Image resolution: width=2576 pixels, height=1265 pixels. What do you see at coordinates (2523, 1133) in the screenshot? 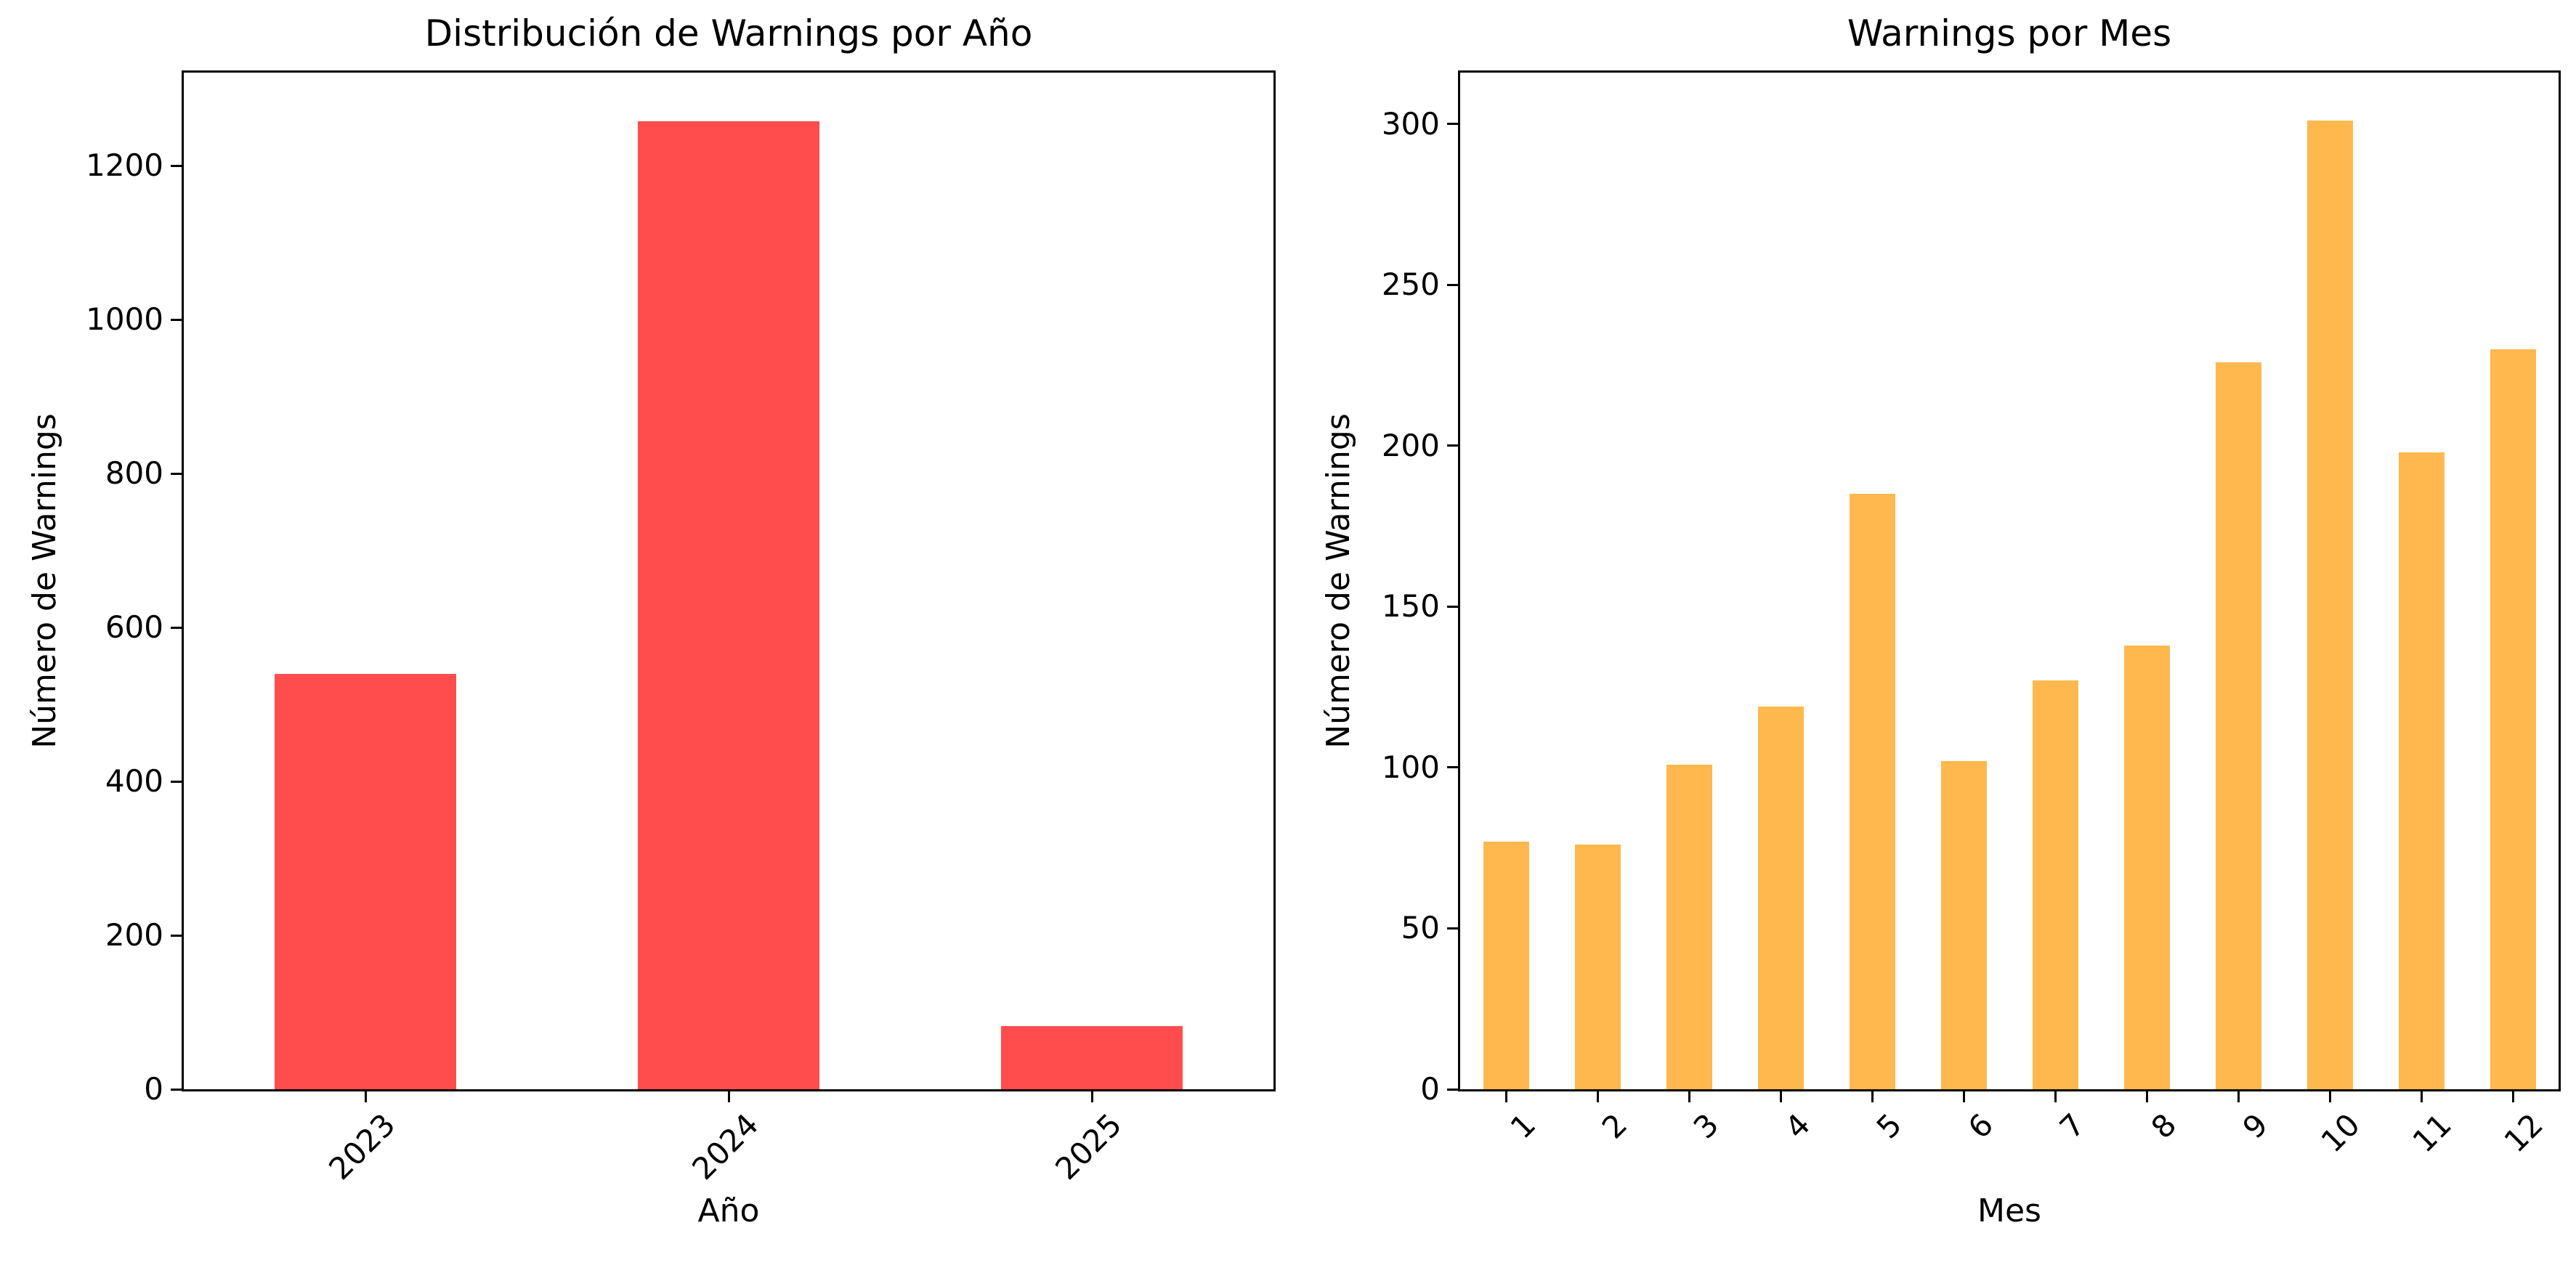
I see `x-tick-label: 12` at bounding box center [2523, 1133].